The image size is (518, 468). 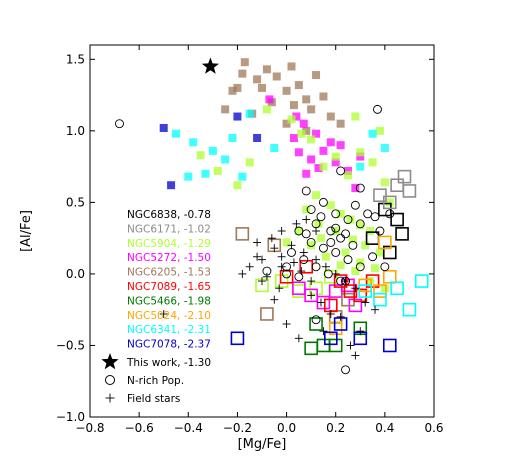 What do you see at coordinates (155, 381) in the screenshot?
I see `legend-label-circle: N-rich Pop.` at bounding box center [155, 381].